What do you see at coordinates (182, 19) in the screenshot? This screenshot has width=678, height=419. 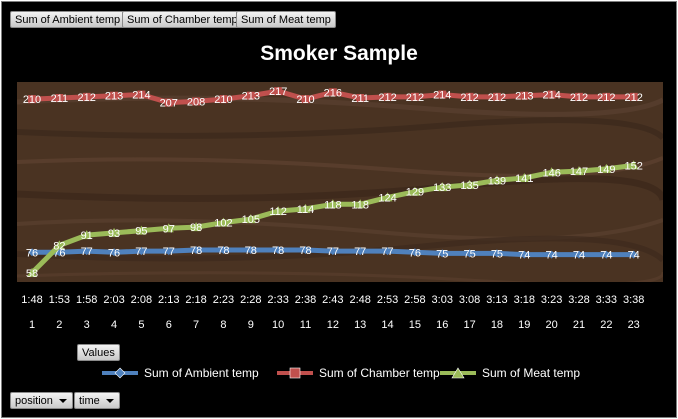 I see `field-button-chamber-temp: Sum of Chamber temp` at bounding box center [182, 19].